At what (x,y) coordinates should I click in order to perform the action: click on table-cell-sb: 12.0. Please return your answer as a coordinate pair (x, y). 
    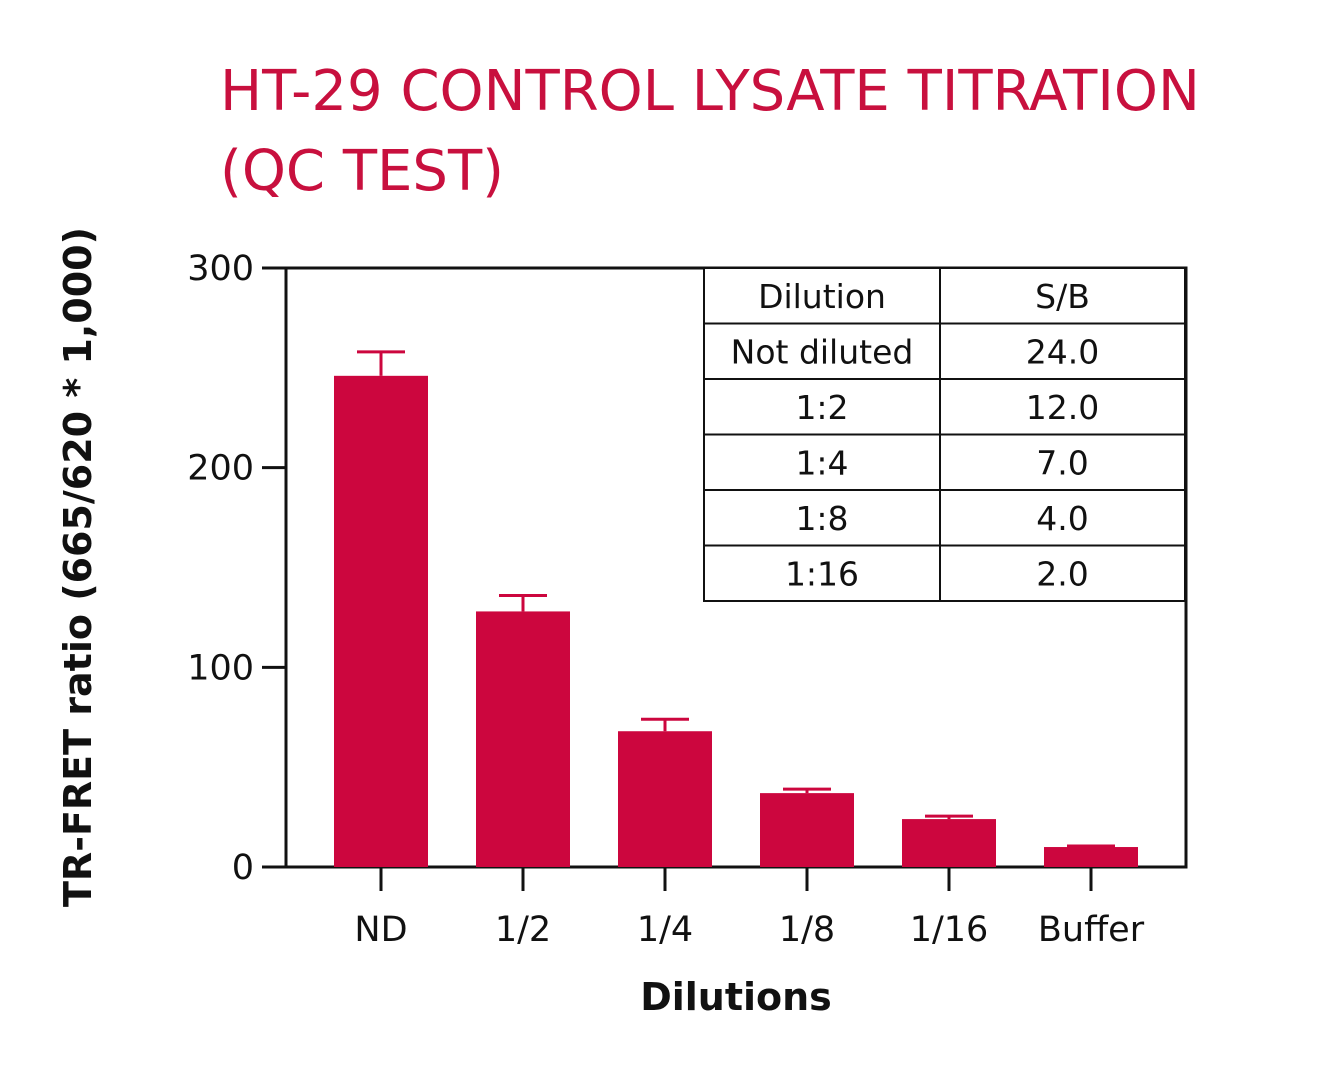
    Looking at the image, I should click on (1062, 407).